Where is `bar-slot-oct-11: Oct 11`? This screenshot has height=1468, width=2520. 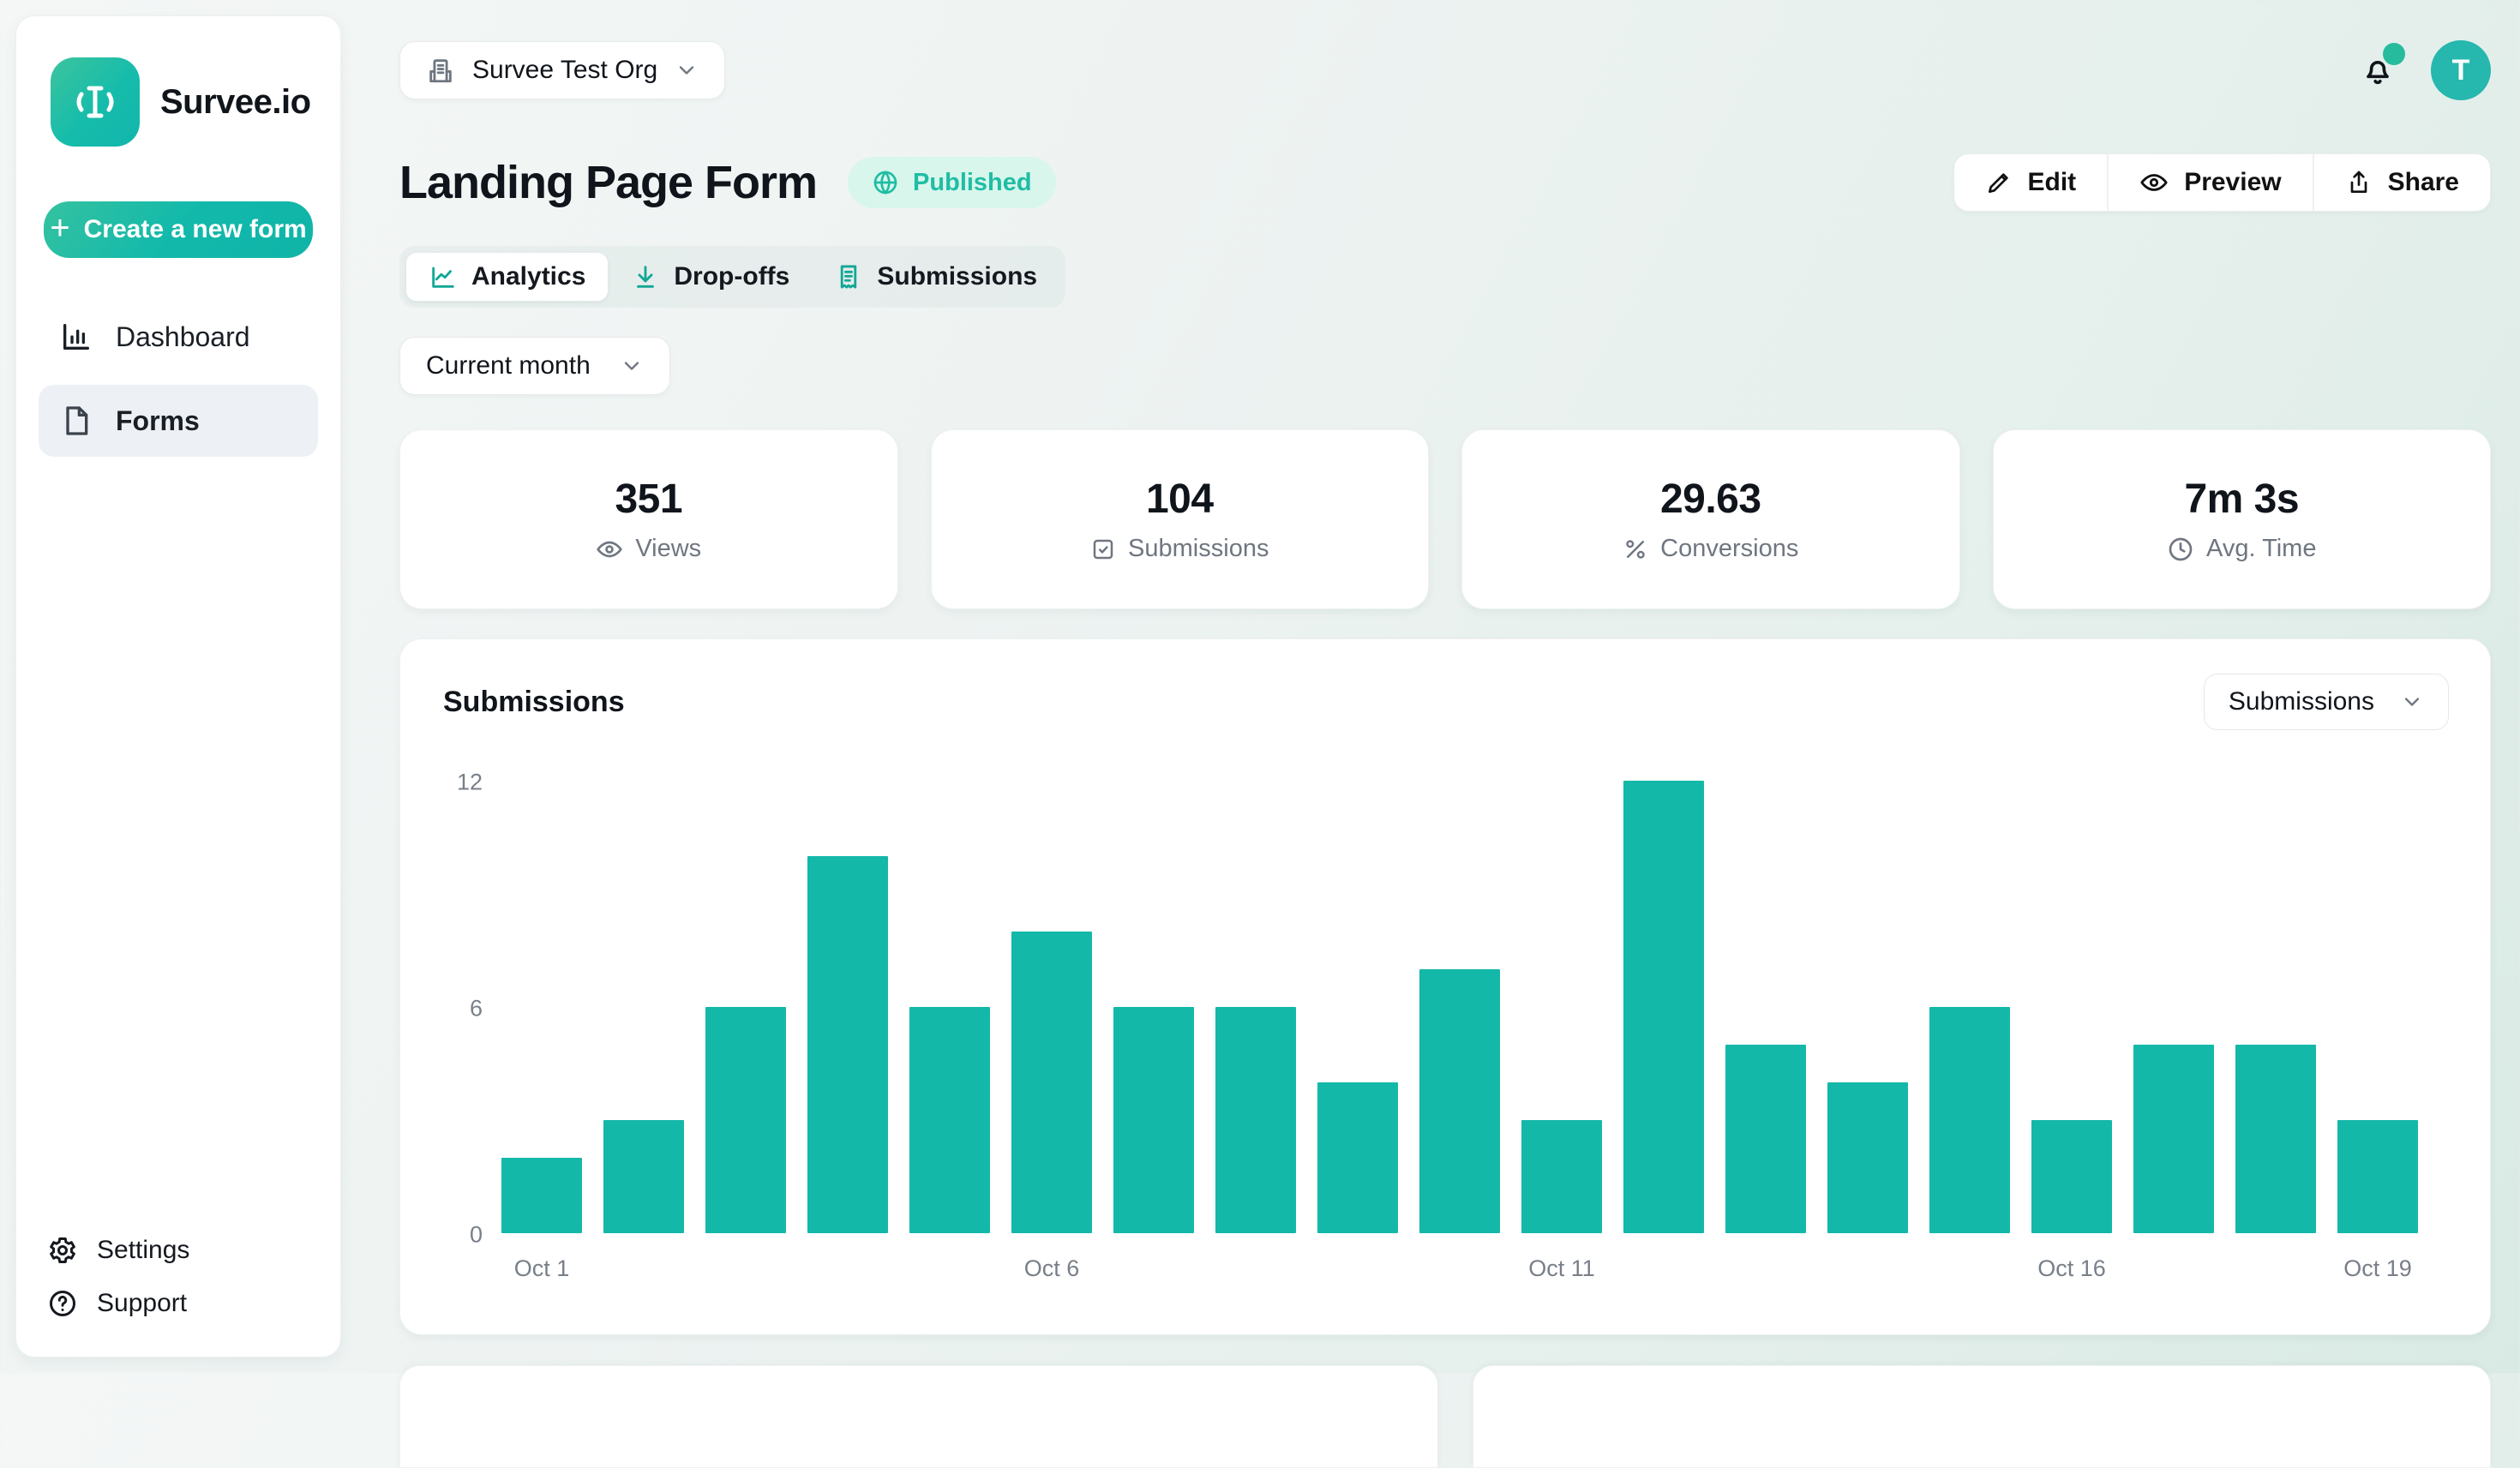
bar-slot-oct-11: Oct 11 is located at coordinates (1561, 1200).